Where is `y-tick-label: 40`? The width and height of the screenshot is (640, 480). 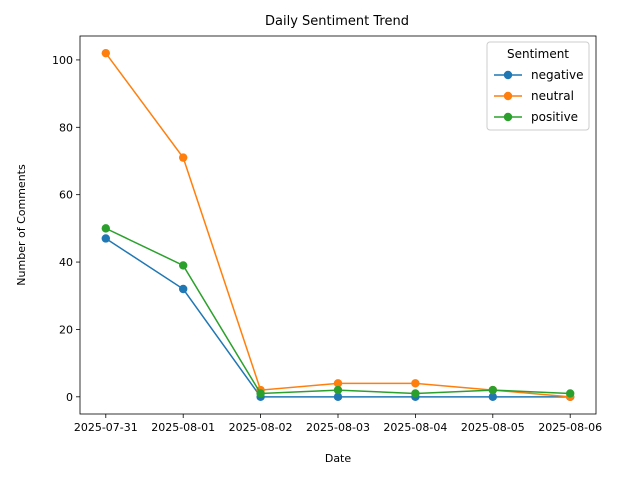 y-tick-label: 40 is located at coordinates (66, 262).